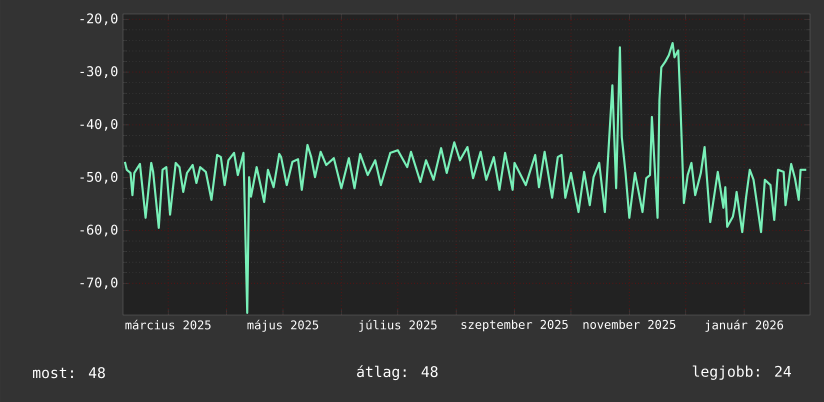 The height and width of the screenshot is (402, 824). I want to click on x-tick-label: július 2025, so click(398, 326).